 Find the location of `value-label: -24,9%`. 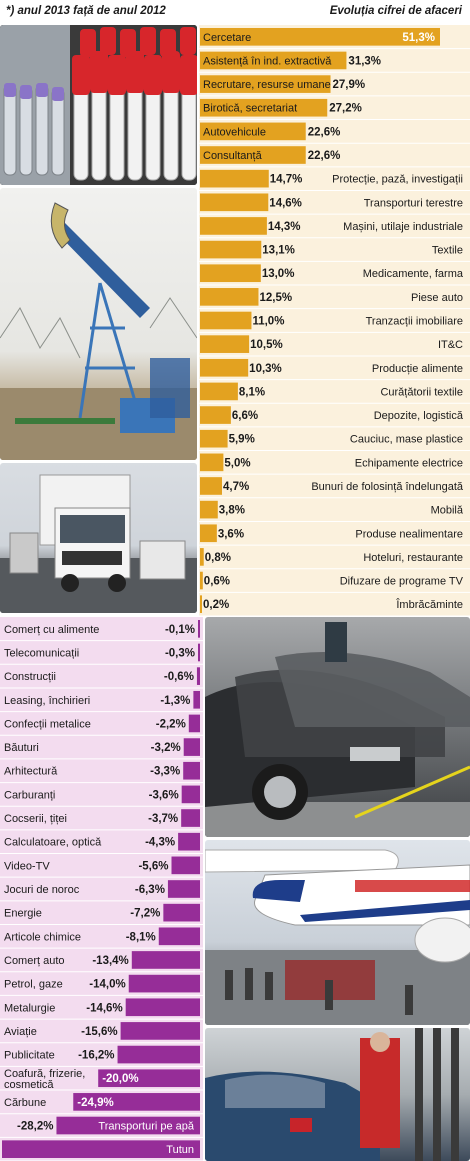

value-label: -24,9% is located at coordinates (95, 1103).